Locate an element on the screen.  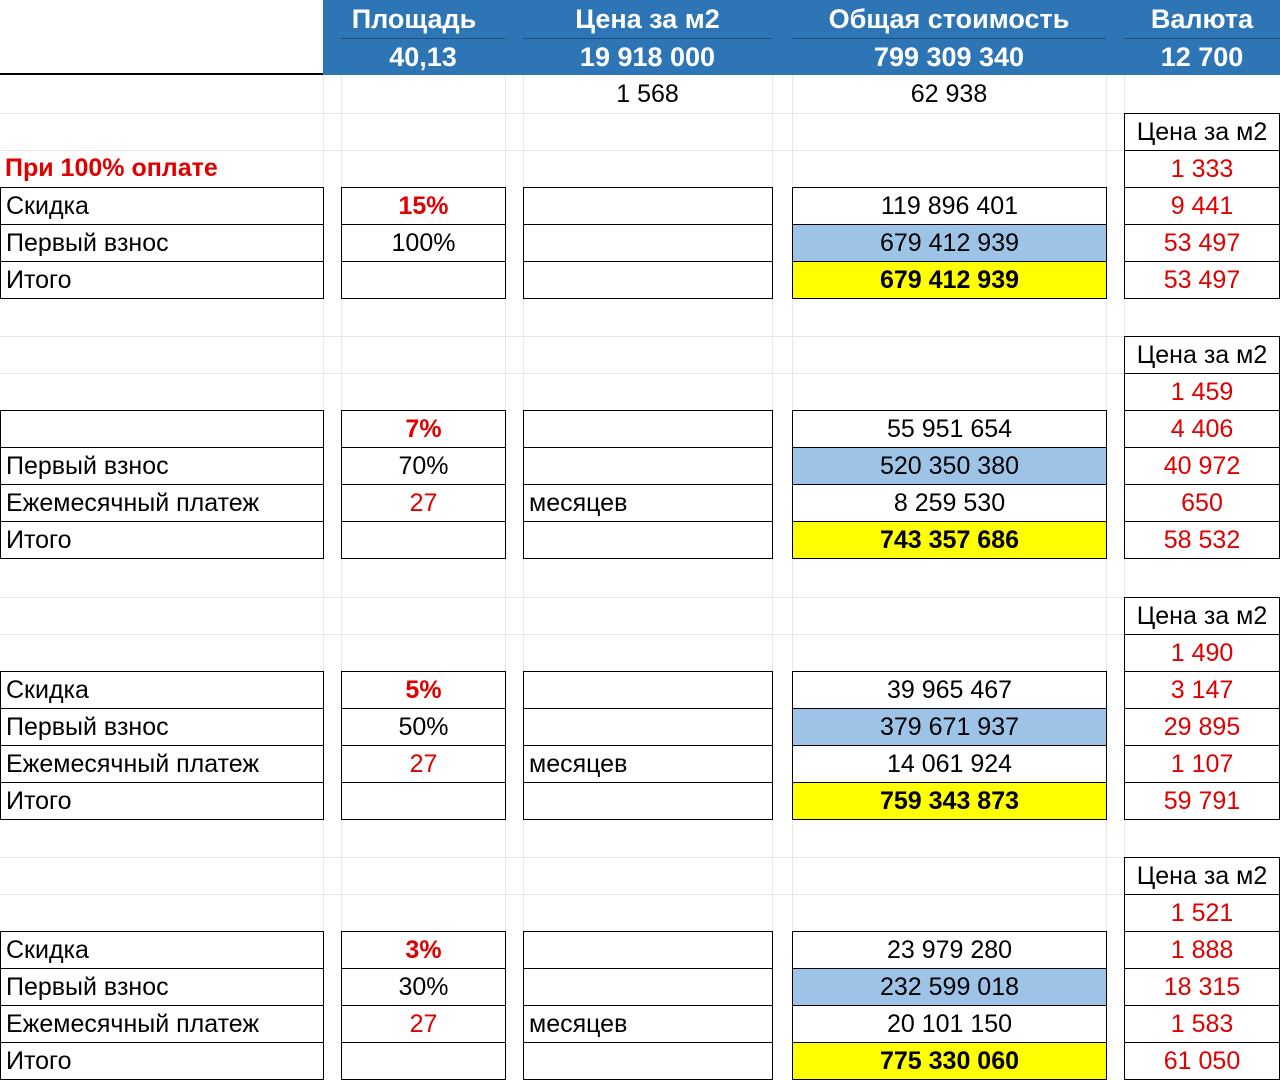
header-price-value: 19 918 000 is located at coordinates (647, 56).